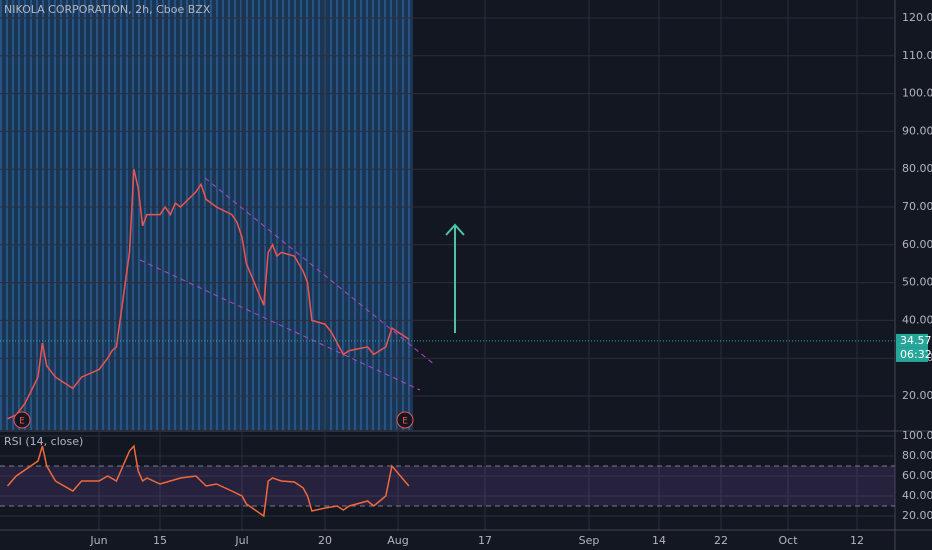 The width and height of the screenshot is (932, 550). I want to click on x-tick-label: 20, so click(325, 540).